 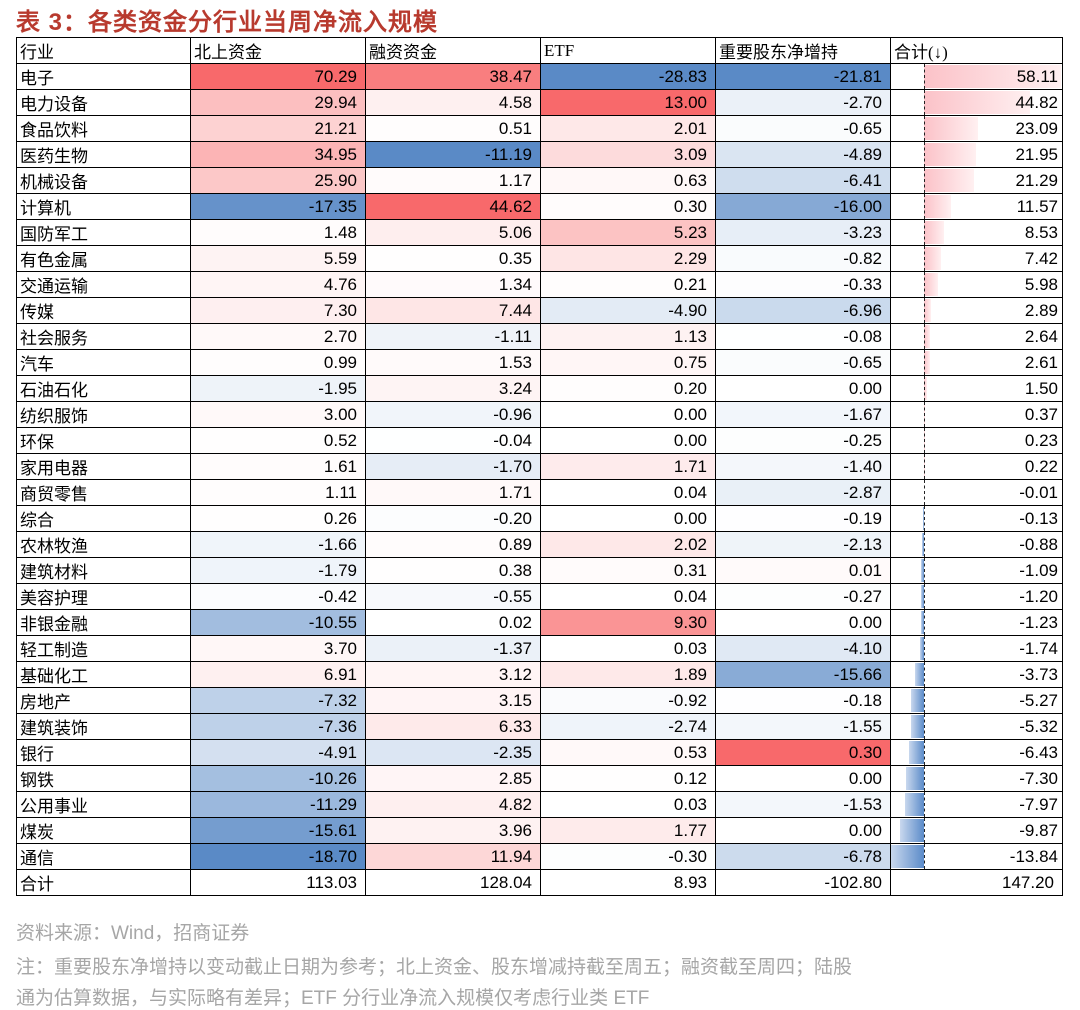 I want to click on bar-cell: 2.89, so click(x=977, y=311).